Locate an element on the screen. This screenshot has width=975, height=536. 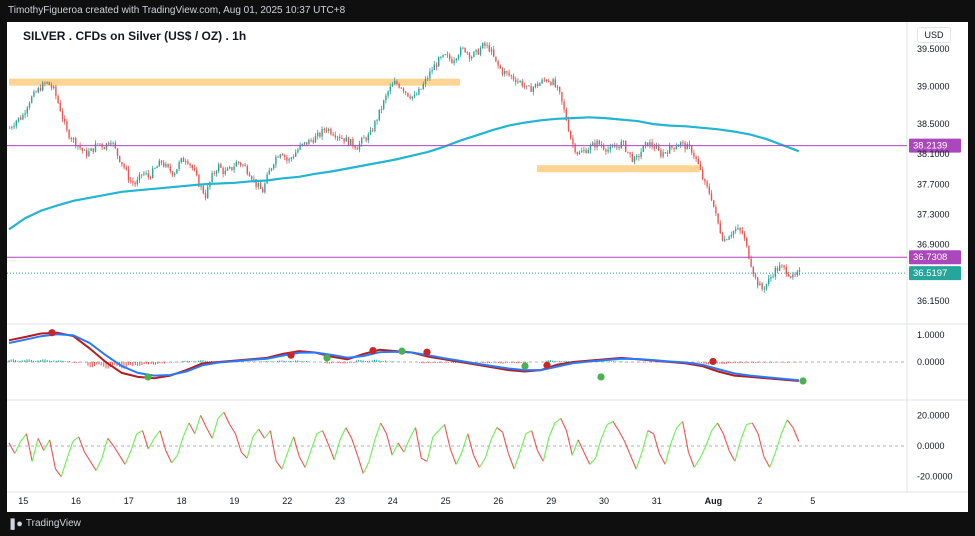
time-tick-label: 25 is located at coordinates (446, 501).